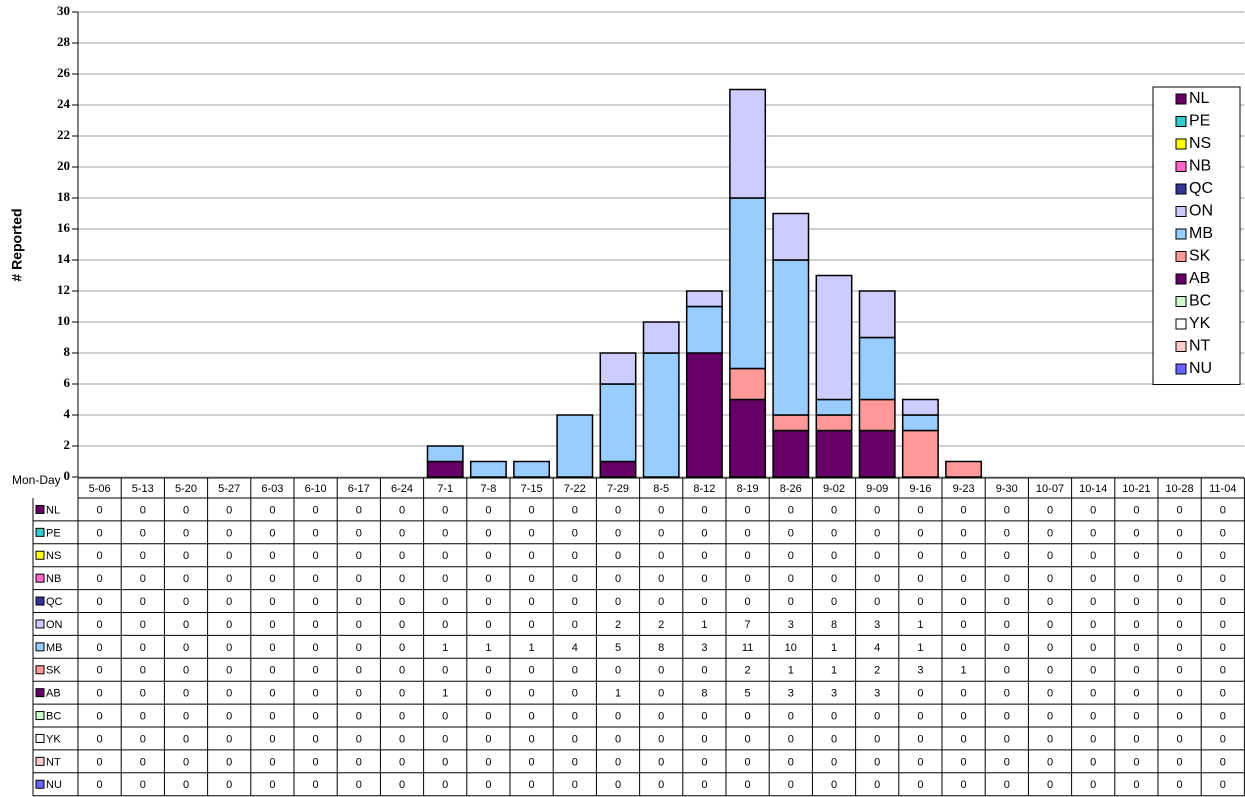 This screenshot has width=1245, height=797. Describe the element at coordinates (877, 671) in the screenshot. I see `table-cell: 2` at that location.